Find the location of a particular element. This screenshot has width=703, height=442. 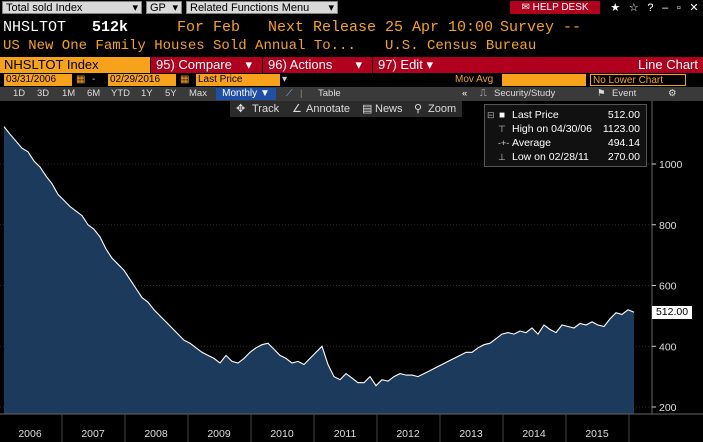

chart-toolbar: ✥ Track ∠ Annotate ▤ News ⚲ Zoom is located at coordinates (346, 109).